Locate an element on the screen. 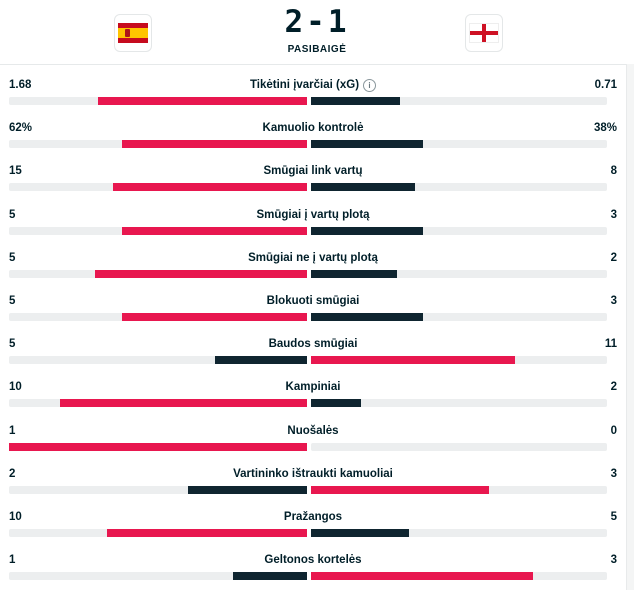 This screenshot has width=634, height=591. away-team-flag is located at coordinates (484, 33).